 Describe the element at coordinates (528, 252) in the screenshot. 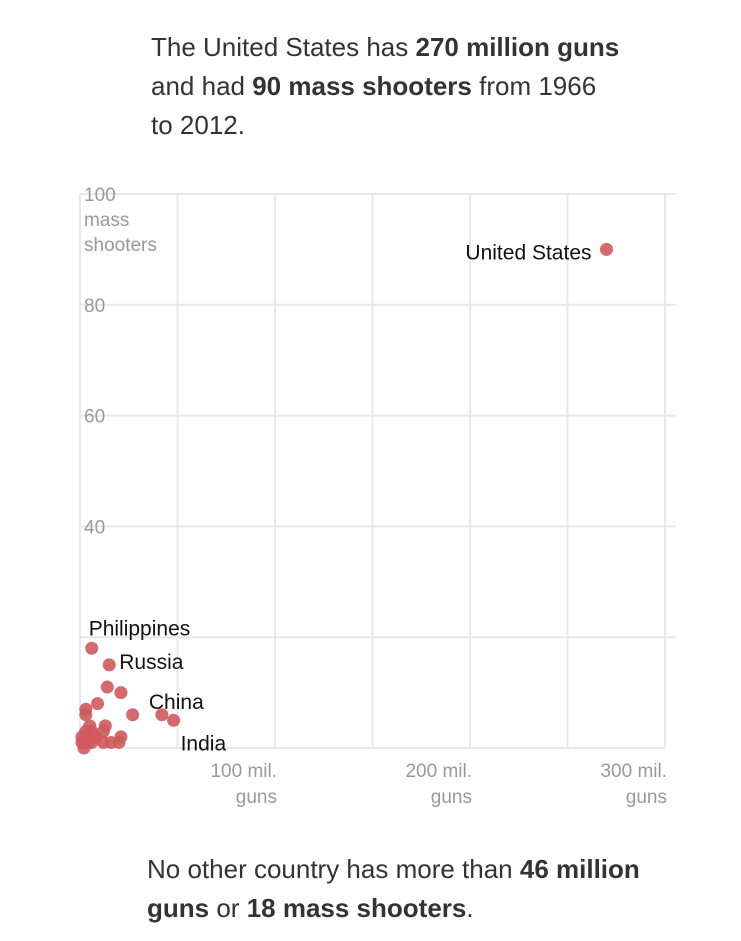

I see `point-label: United States` at that location.